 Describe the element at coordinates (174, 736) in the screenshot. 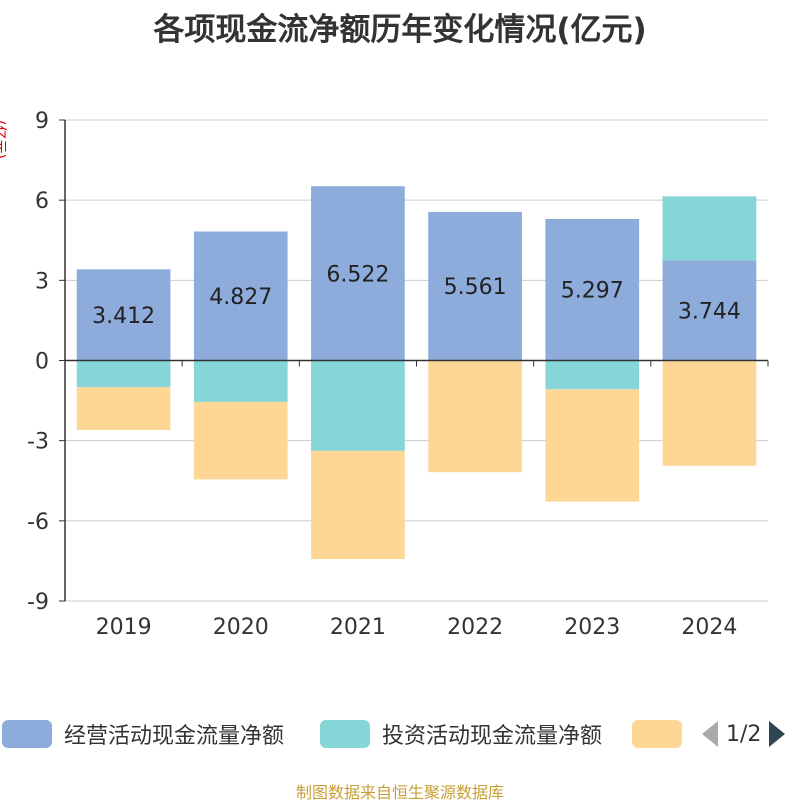

I see `legend-label-operating: 经营活动现金流量净额` at that location.